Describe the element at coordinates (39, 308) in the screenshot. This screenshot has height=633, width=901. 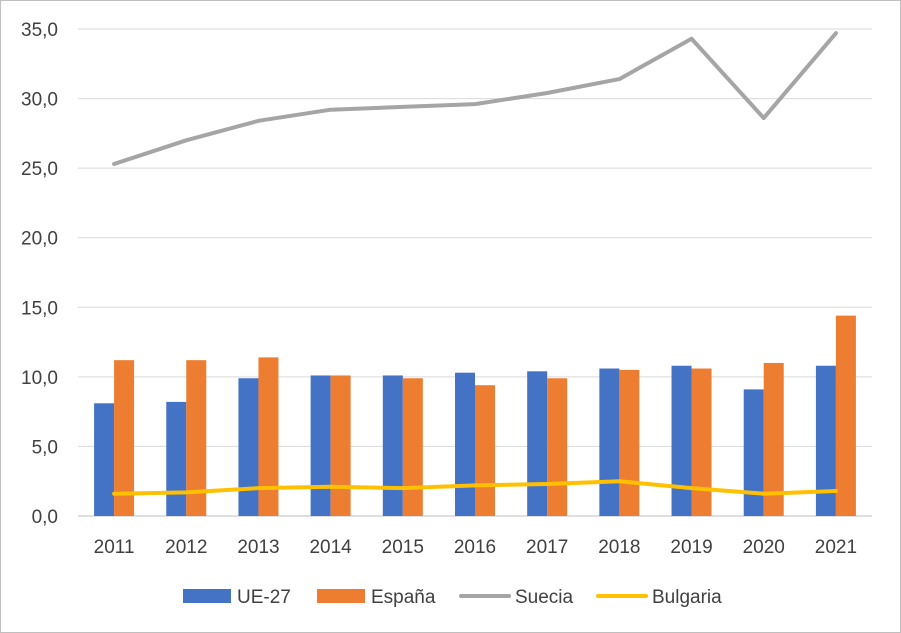
I see `y-tick-label: 15,0` at that location.